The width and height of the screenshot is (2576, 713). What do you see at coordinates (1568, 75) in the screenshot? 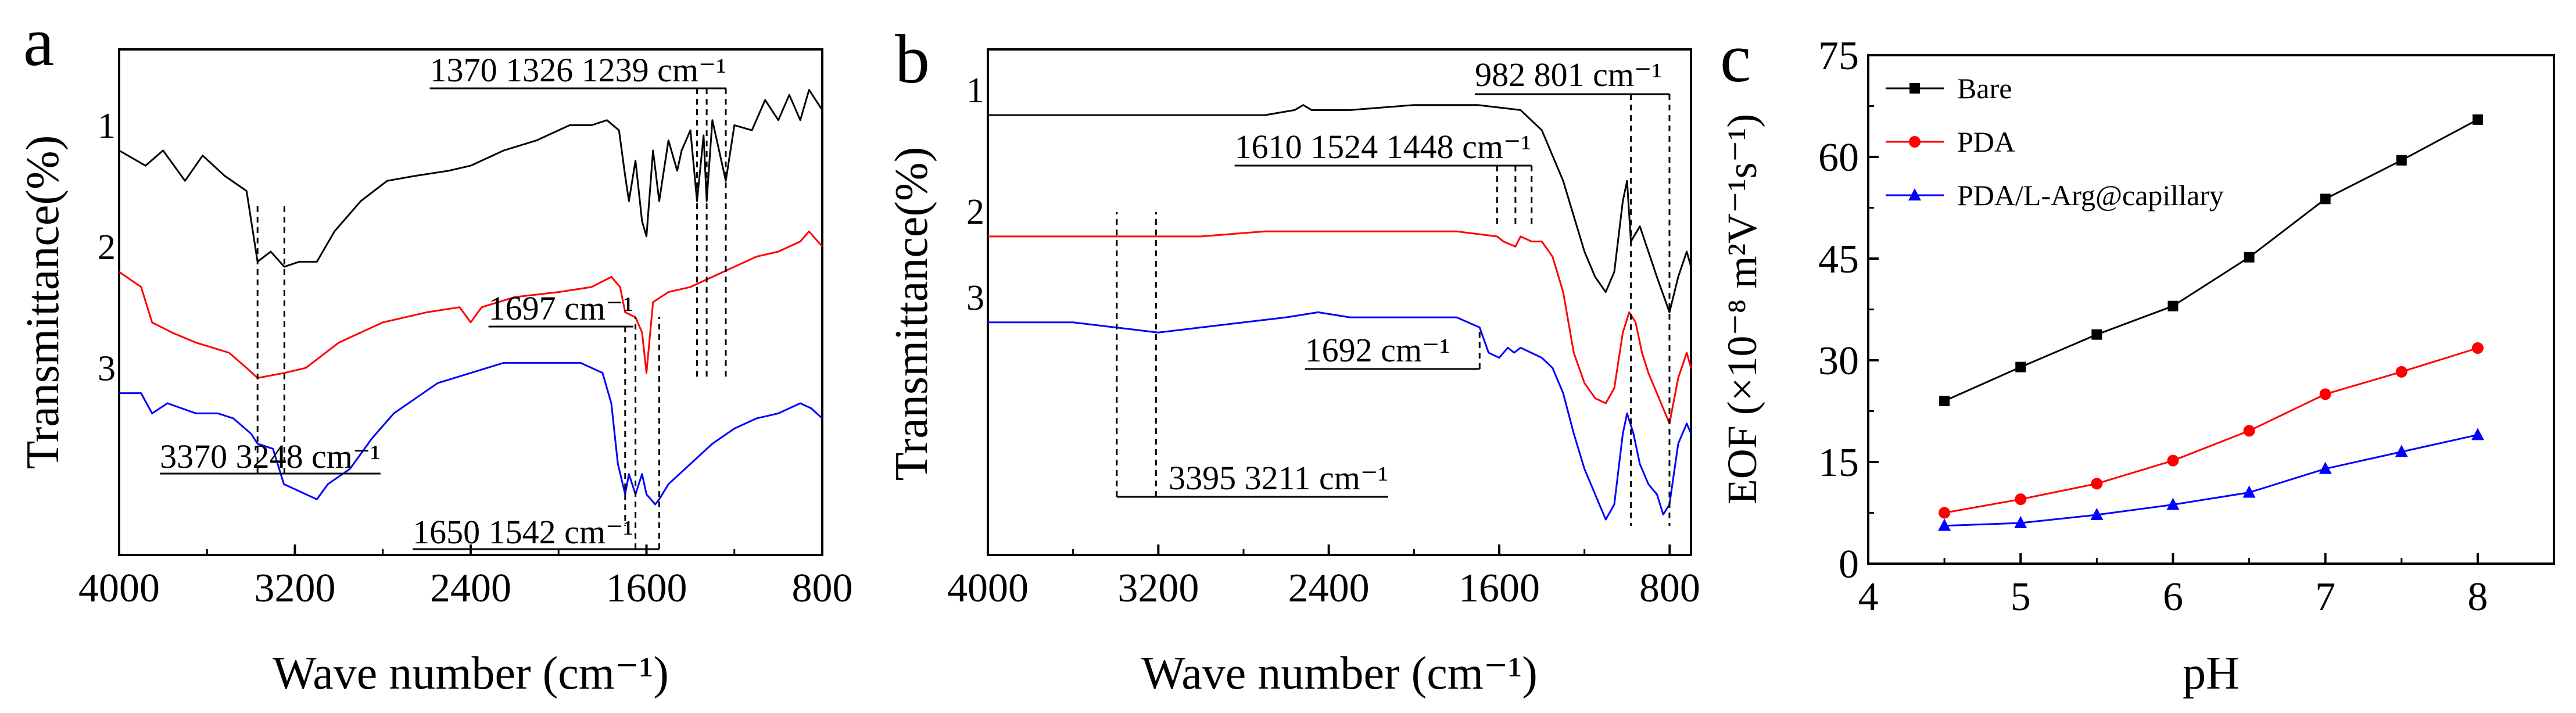
I see `peak-annotation-label: 982 801 cm⁻¹` at bounding box center [1568, 75].